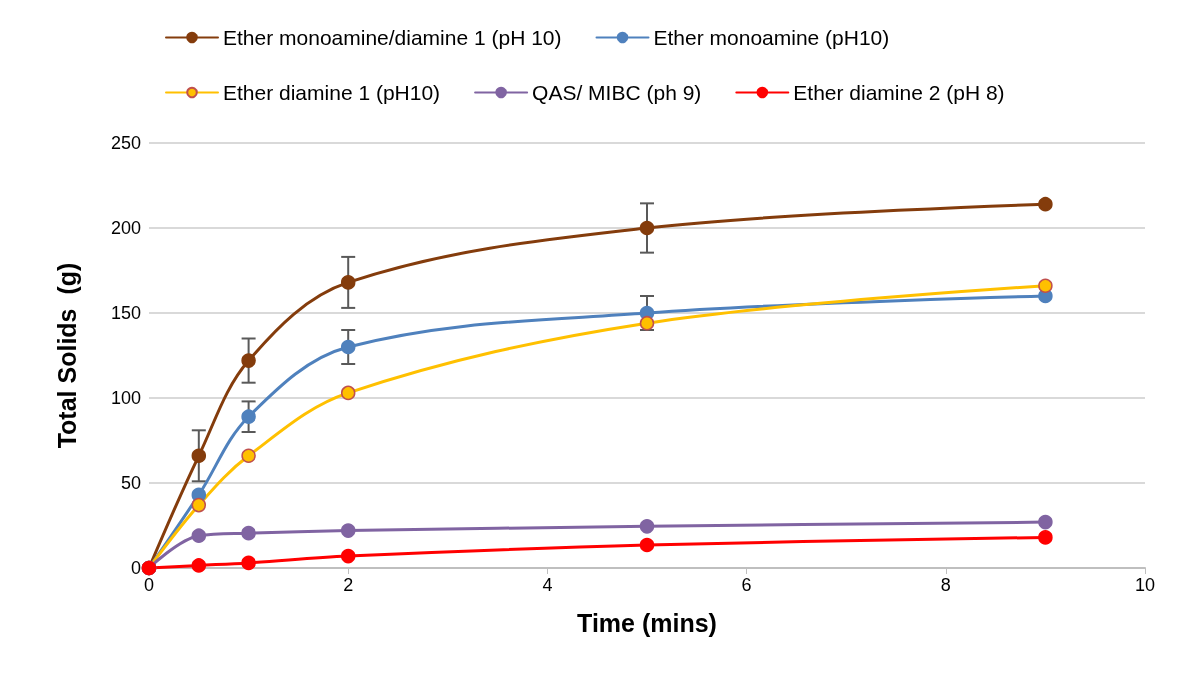 This screenshot has width=1197, height=675. Describe the element at coordinates (125, 398) in the screenshot. I see `y-tick-label: 100` at that location.